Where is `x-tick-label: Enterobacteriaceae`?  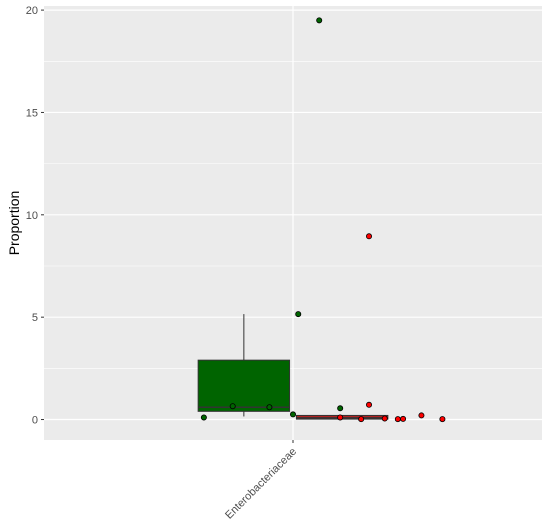
x-tick-label: Enterobacteriaceae is located at coordinates (261, 484).